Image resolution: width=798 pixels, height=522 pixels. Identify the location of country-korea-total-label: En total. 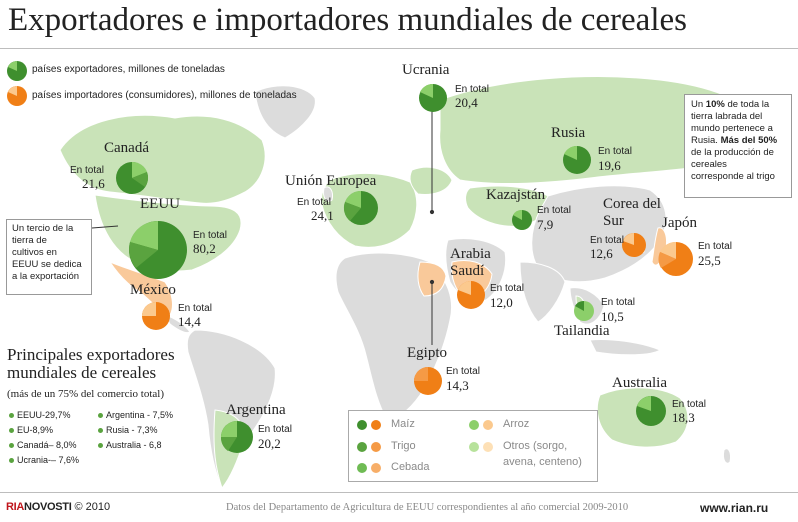
(607, 240).